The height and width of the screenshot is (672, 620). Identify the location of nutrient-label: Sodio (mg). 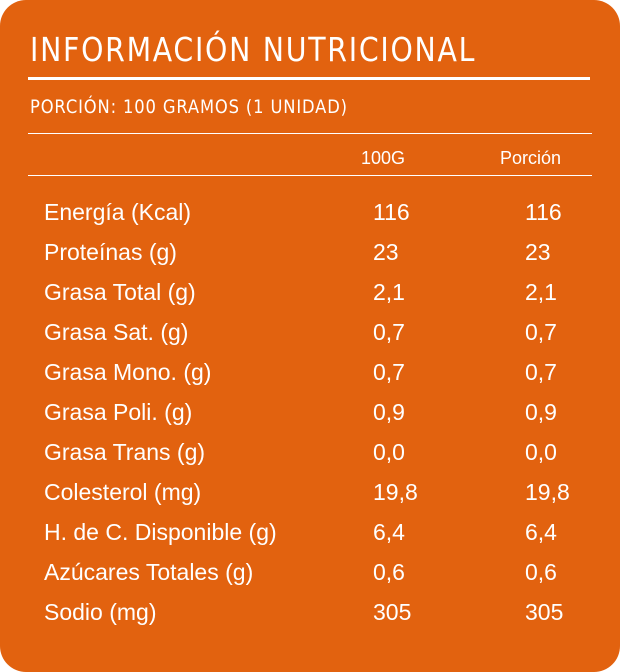
(100, 612).